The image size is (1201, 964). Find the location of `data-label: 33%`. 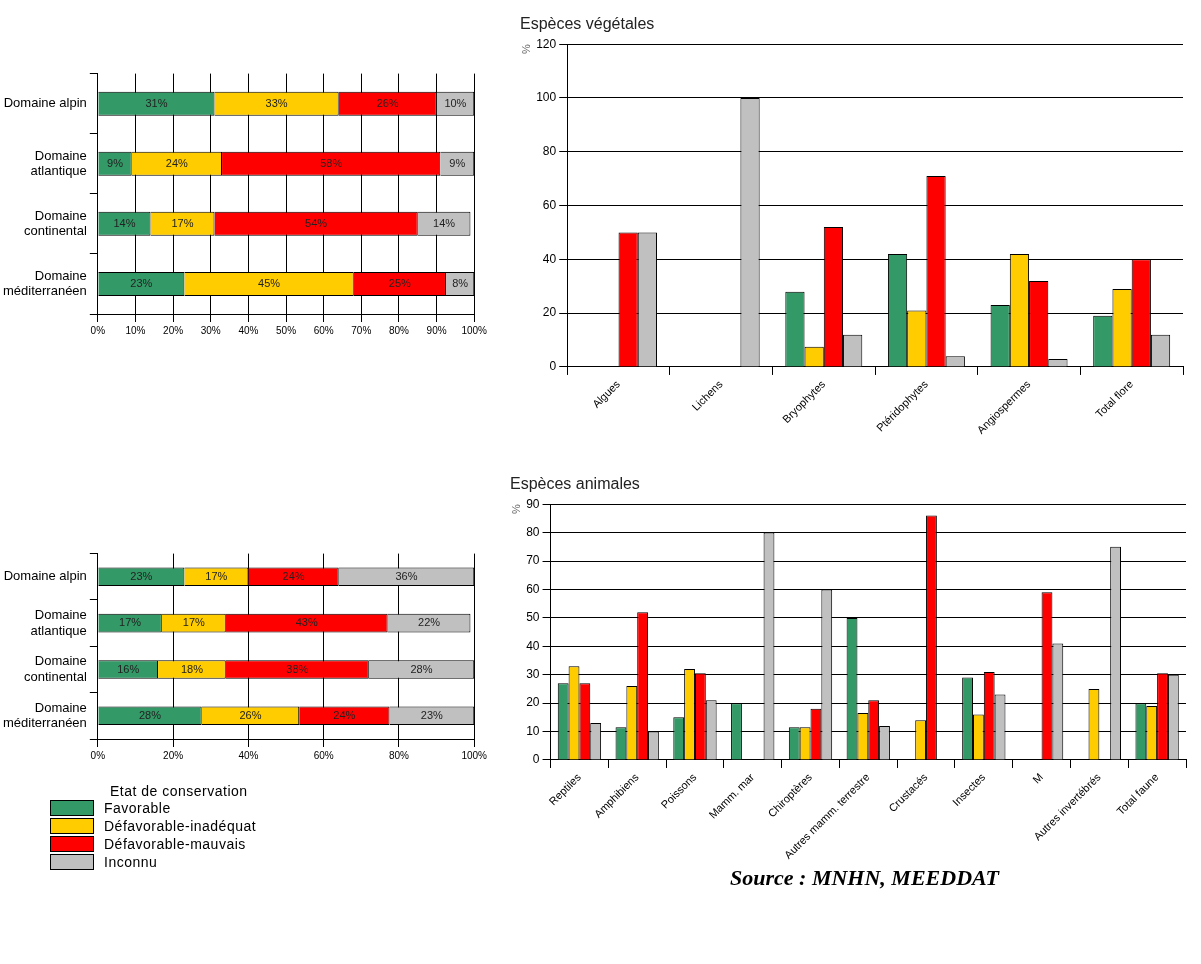

data-label: 33% is located at coordinates (276, 102).